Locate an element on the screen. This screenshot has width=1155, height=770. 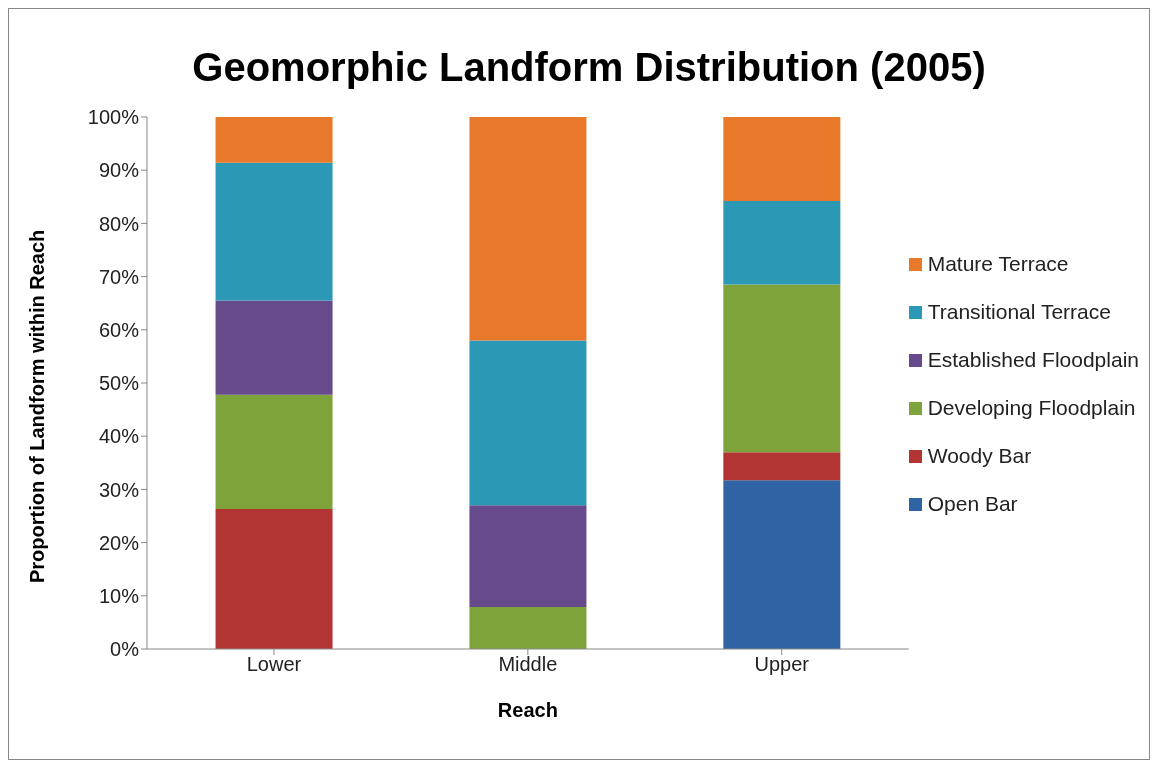
y-axis-title: Proportion of Landform within Reach is located at coordinates (37, 406).